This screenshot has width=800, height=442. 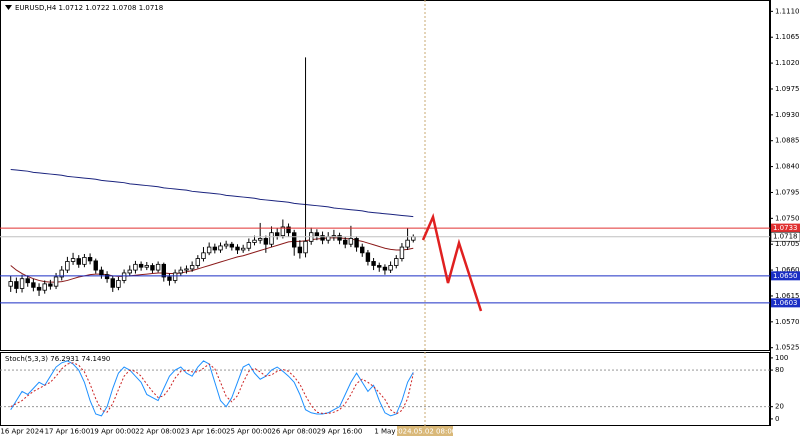 I want to click on cursor-label: 2024.05.02 08:00, so click(x=425, y=432).